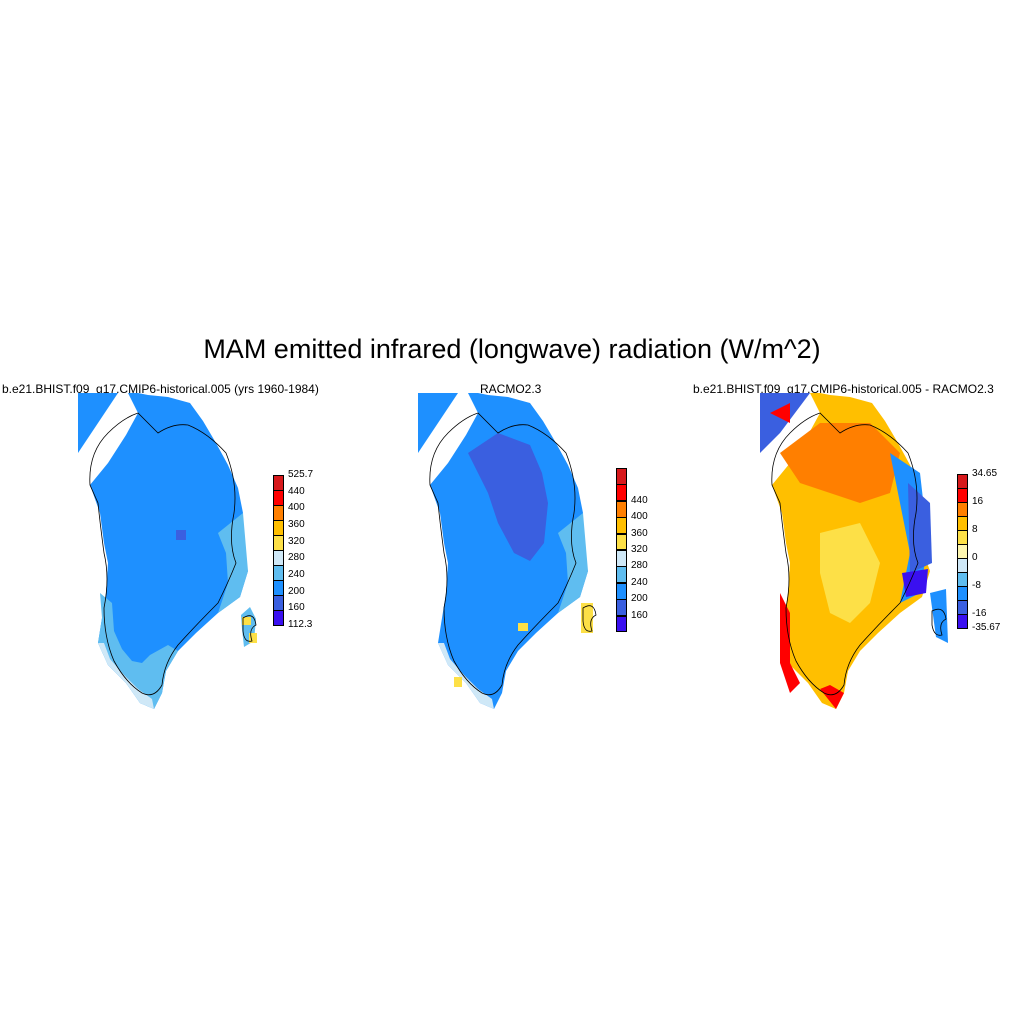 This screenshot has height=1024, width=1024. What do you see at coordinates (300, 624) in the screenshot?
I see `colorbar-tick-label: 112.3` at bounding box center [300, 624].